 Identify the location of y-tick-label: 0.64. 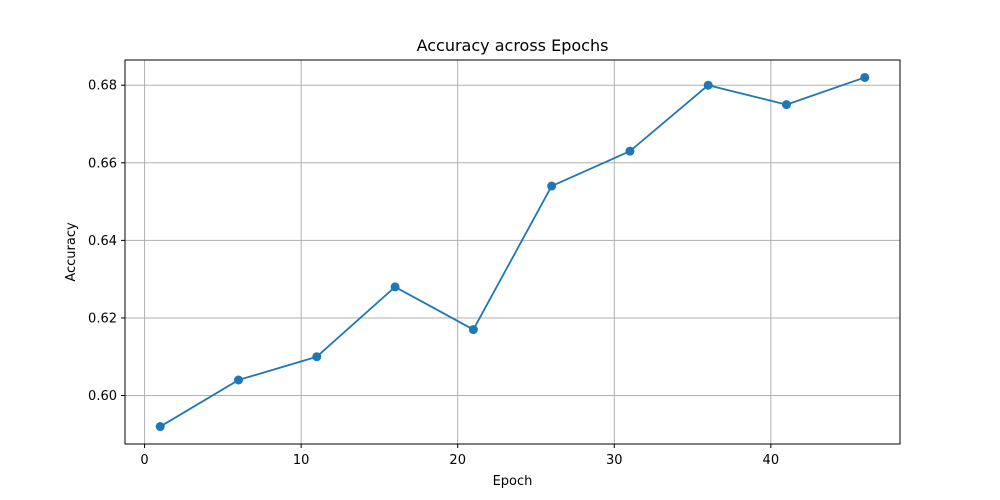
(102, 241).